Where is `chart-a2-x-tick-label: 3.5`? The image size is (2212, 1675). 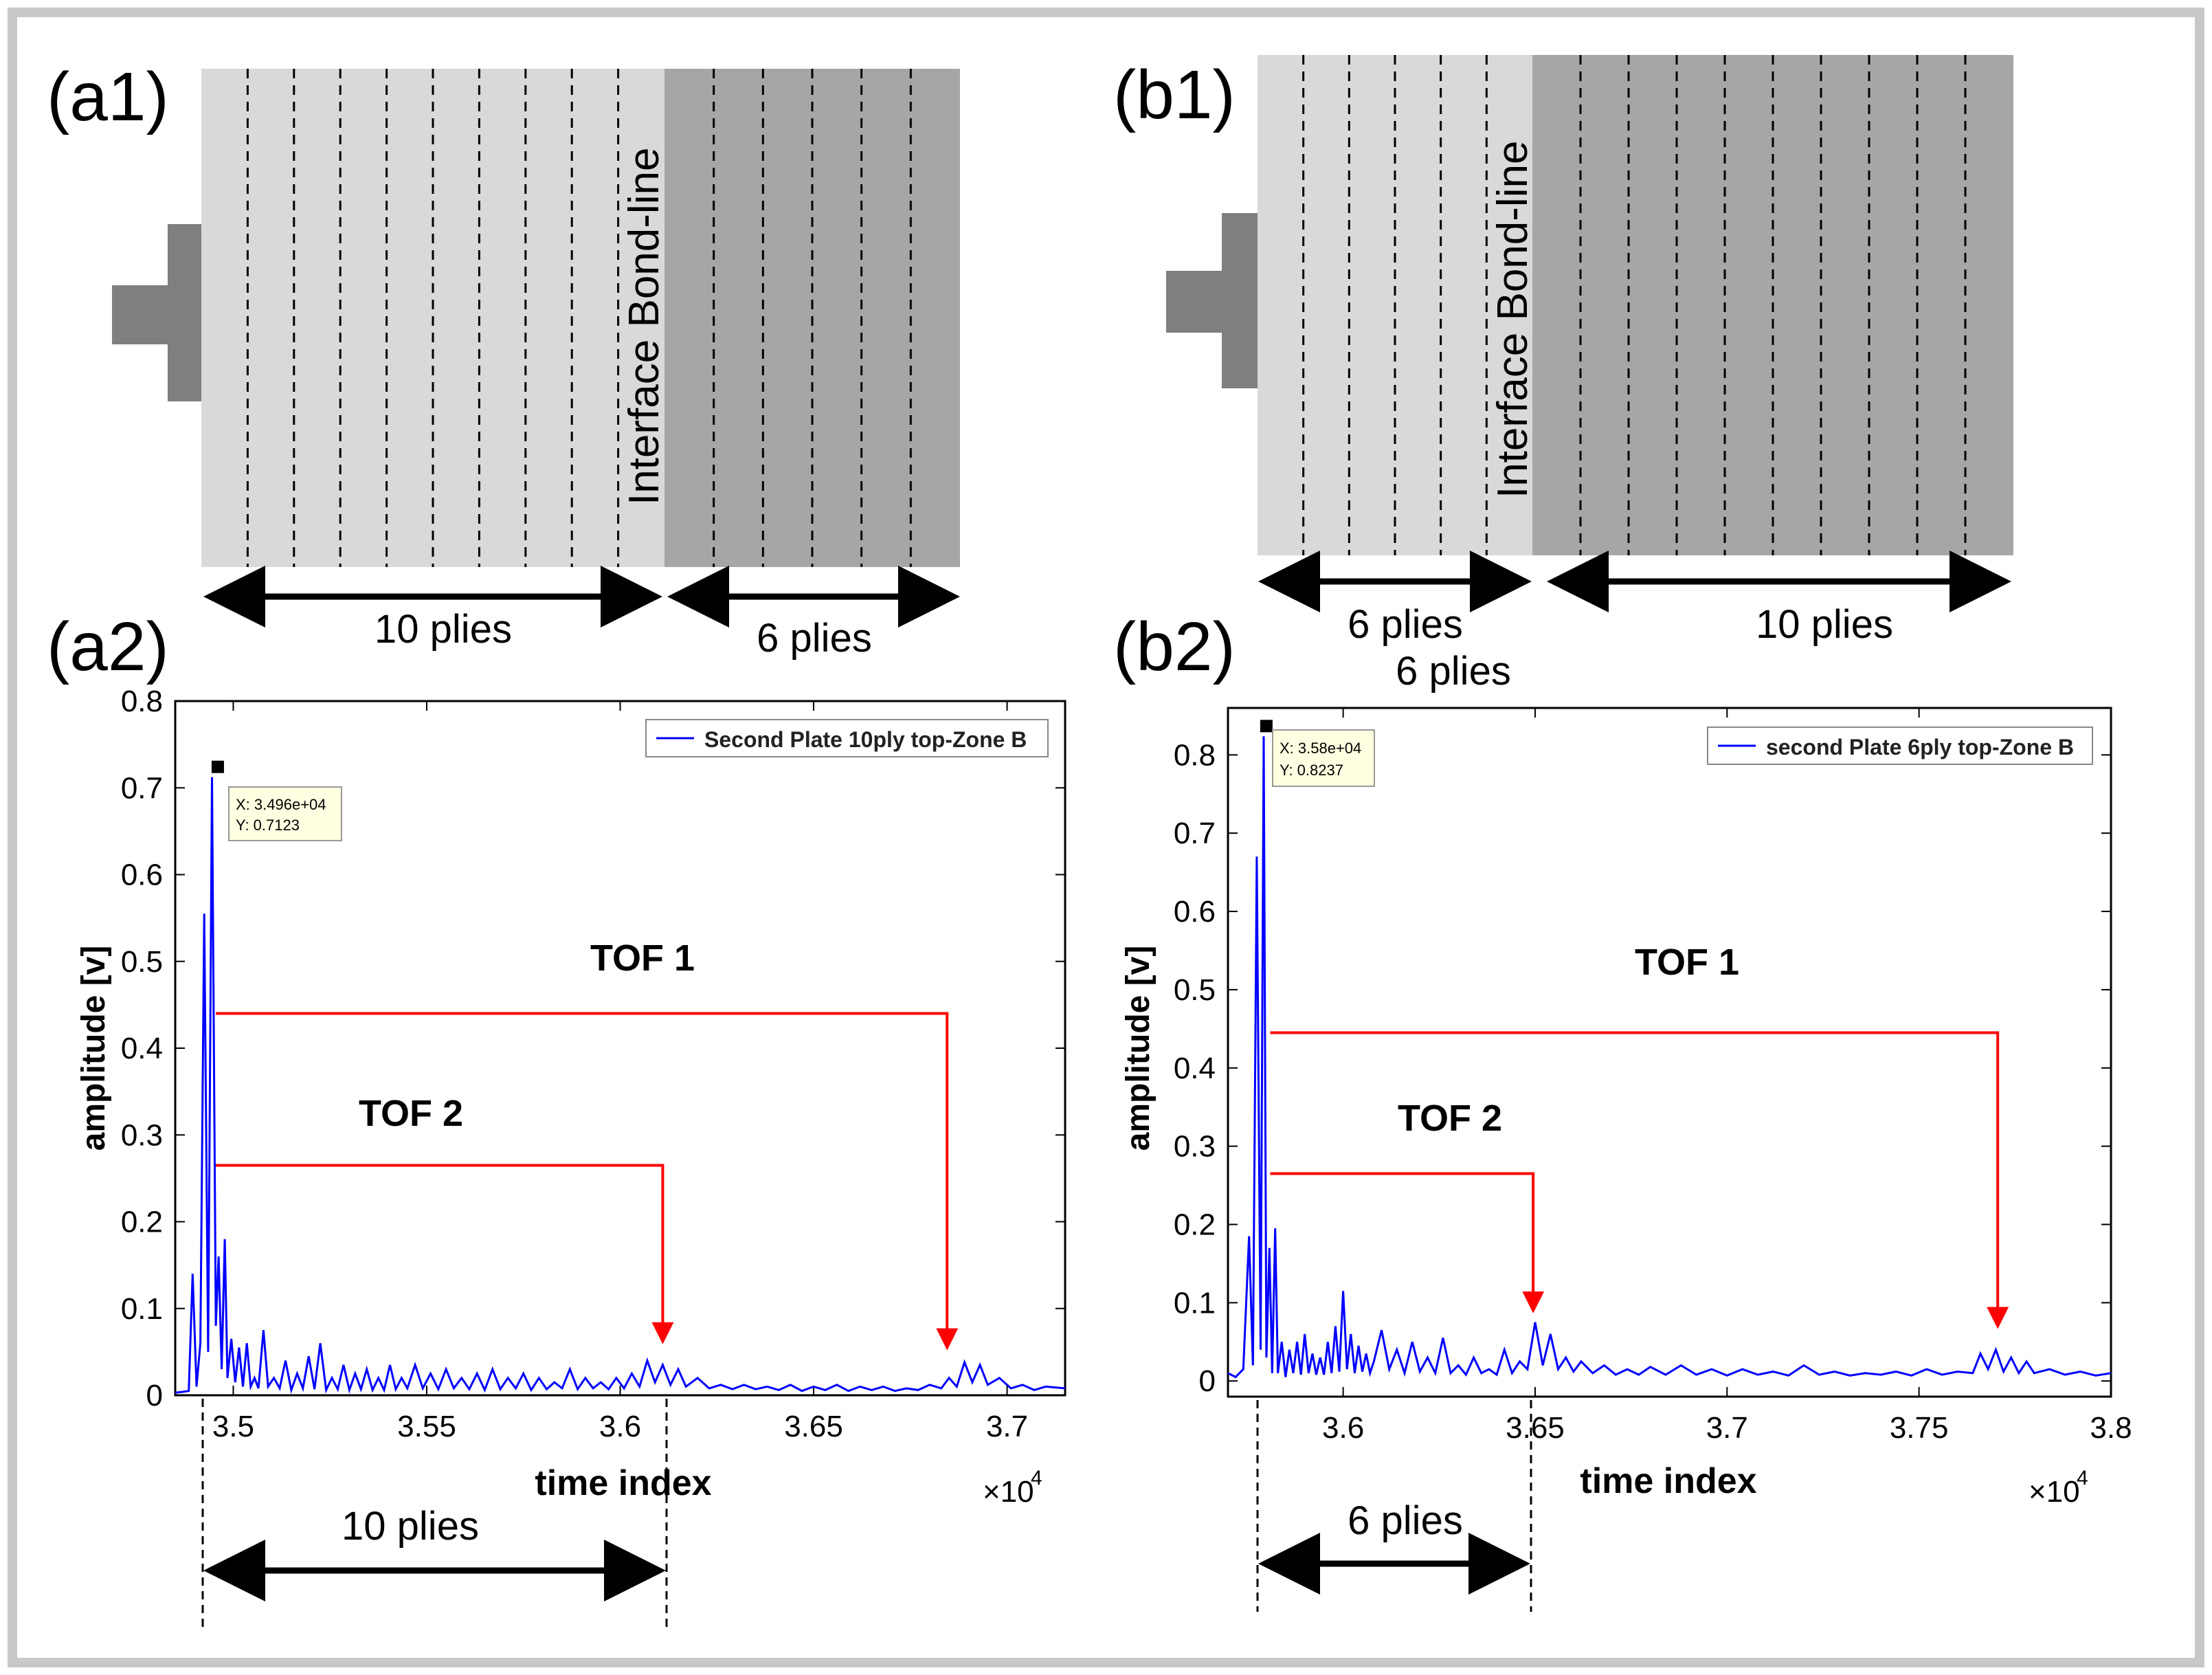 chart-a2-x-tick-label: 3.5 is located at coordinates (233, 1427).